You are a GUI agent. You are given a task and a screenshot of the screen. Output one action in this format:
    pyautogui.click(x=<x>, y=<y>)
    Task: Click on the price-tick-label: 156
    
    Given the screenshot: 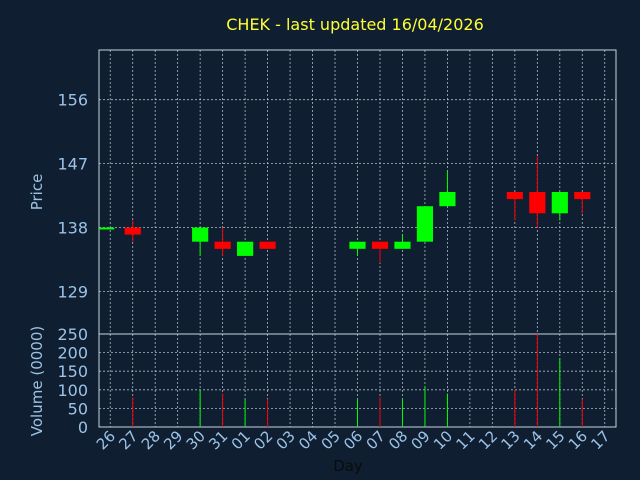 What is the action you would take?
    pyautogui.click(x=72, y=100)
    